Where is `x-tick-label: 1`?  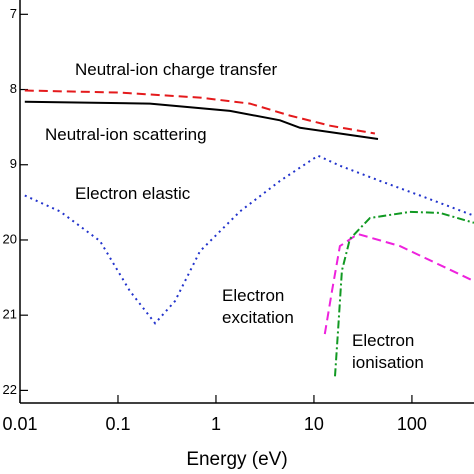 x-tick-label: 1 is located at coordinates (216, 424).